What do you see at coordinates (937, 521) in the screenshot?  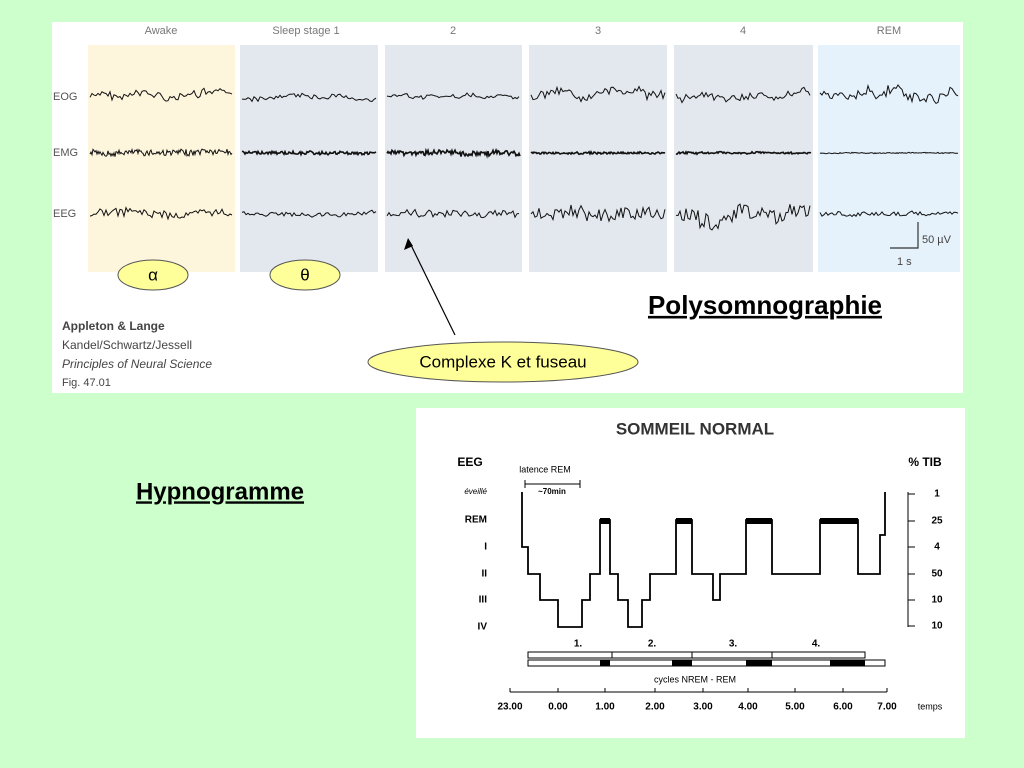 I see `percentage: 25` at bounding box center [937, 521].